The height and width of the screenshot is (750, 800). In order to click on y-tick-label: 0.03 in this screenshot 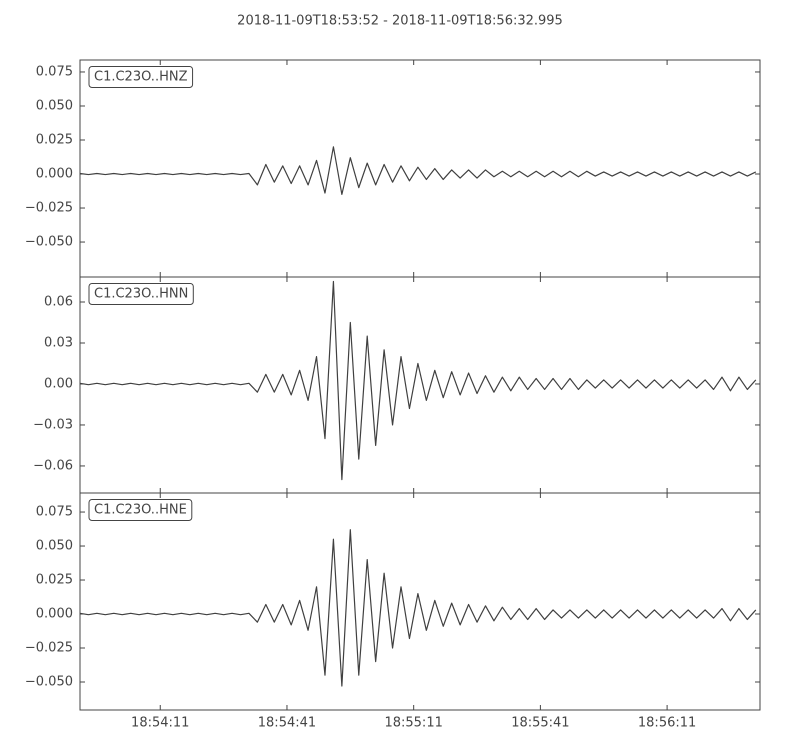, I will do `click(58, 342)`.